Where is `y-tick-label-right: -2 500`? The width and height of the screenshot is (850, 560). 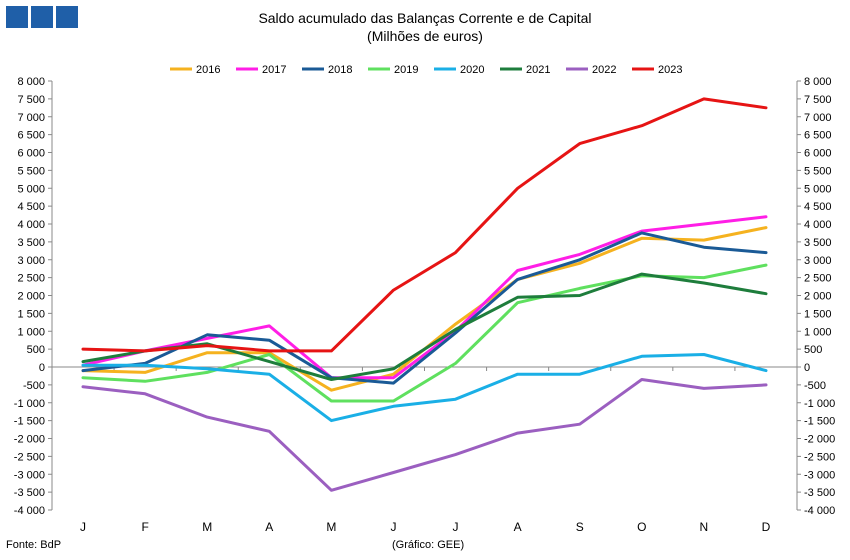 y-tick-label-right: -2 500 is located at coordinates (819, 457).